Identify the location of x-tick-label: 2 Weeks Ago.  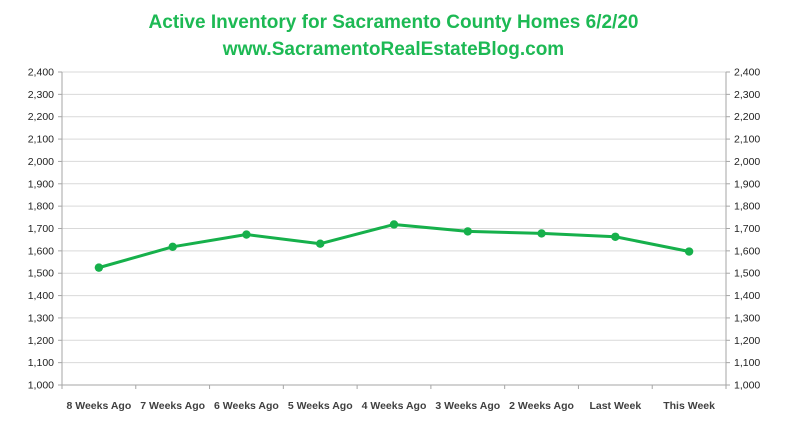
(541, 406).